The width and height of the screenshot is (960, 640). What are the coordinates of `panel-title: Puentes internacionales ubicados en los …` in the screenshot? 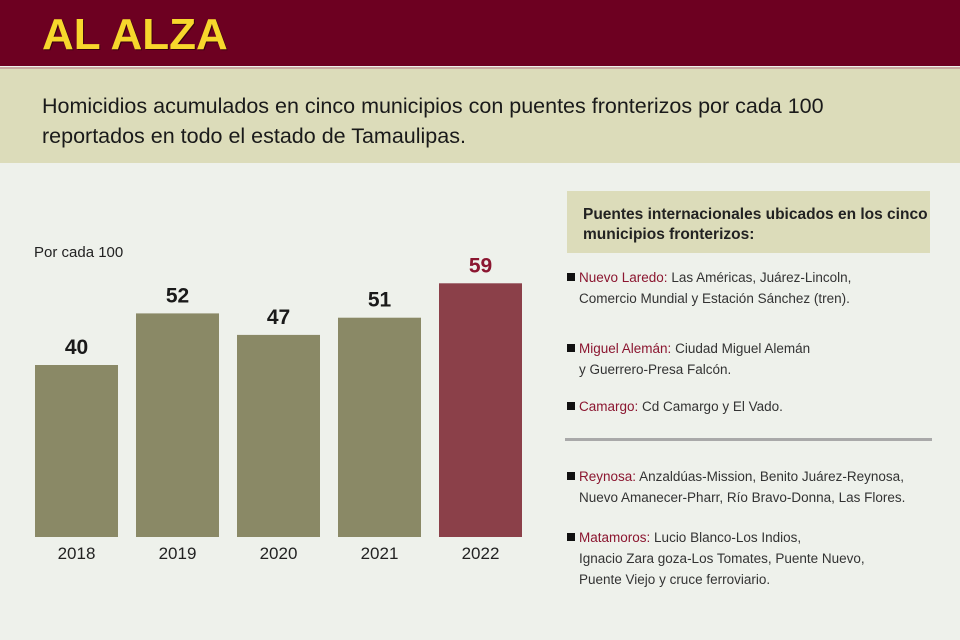 It's located at (748, 222).